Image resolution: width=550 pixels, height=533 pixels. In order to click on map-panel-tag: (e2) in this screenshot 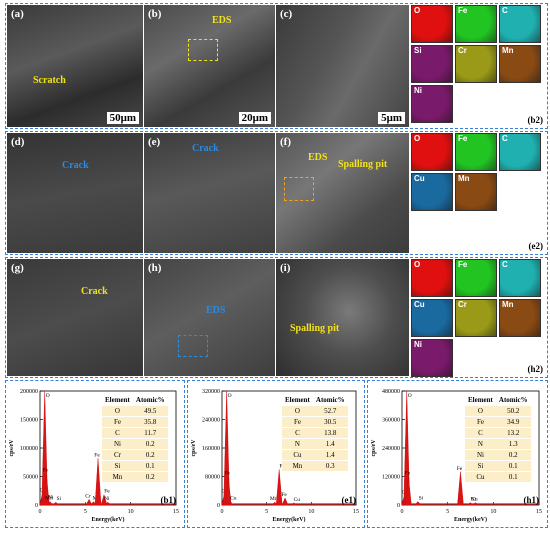, I will do `click(536, 246)`.